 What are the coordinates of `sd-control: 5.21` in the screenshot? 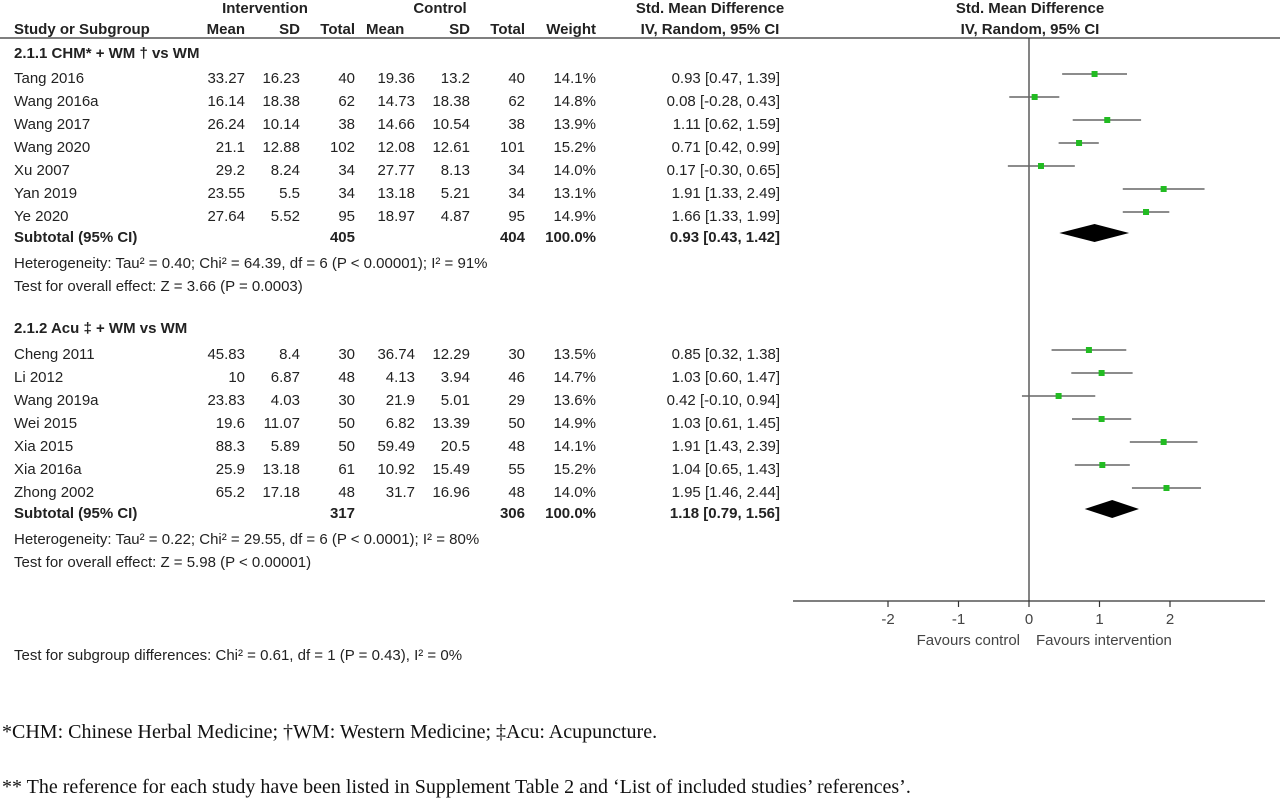 It's located at (455, 193).